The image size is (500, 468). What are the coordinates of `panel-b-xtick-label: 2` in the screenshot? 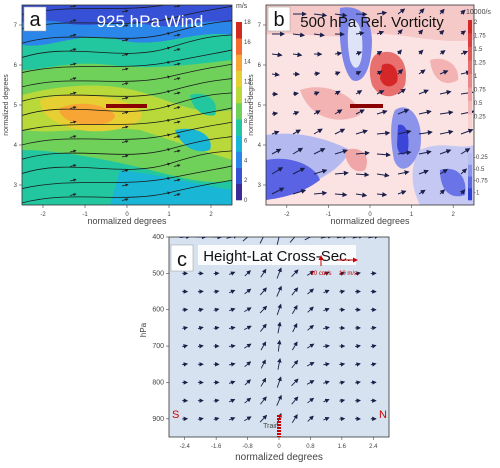 It's located at (454, 215).